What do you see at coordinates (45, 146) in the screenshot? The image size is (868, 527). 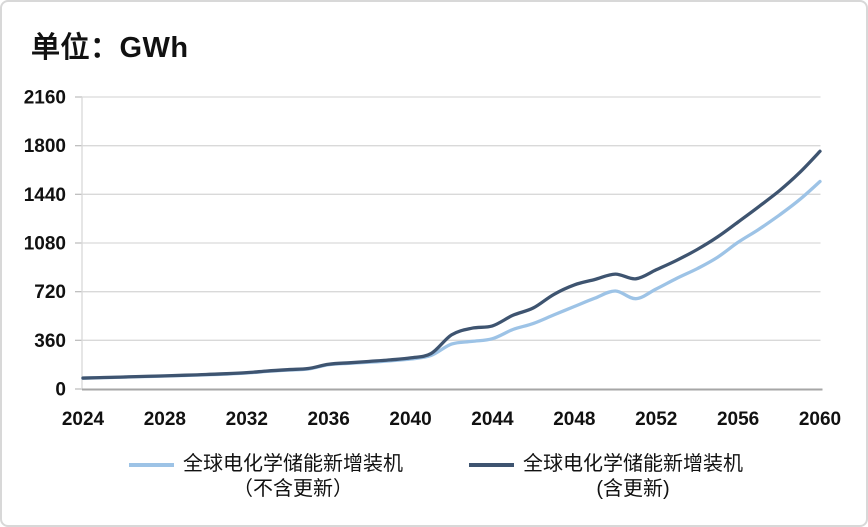 I see `y-axis-label: 1800` at bounding box center [45, 146].